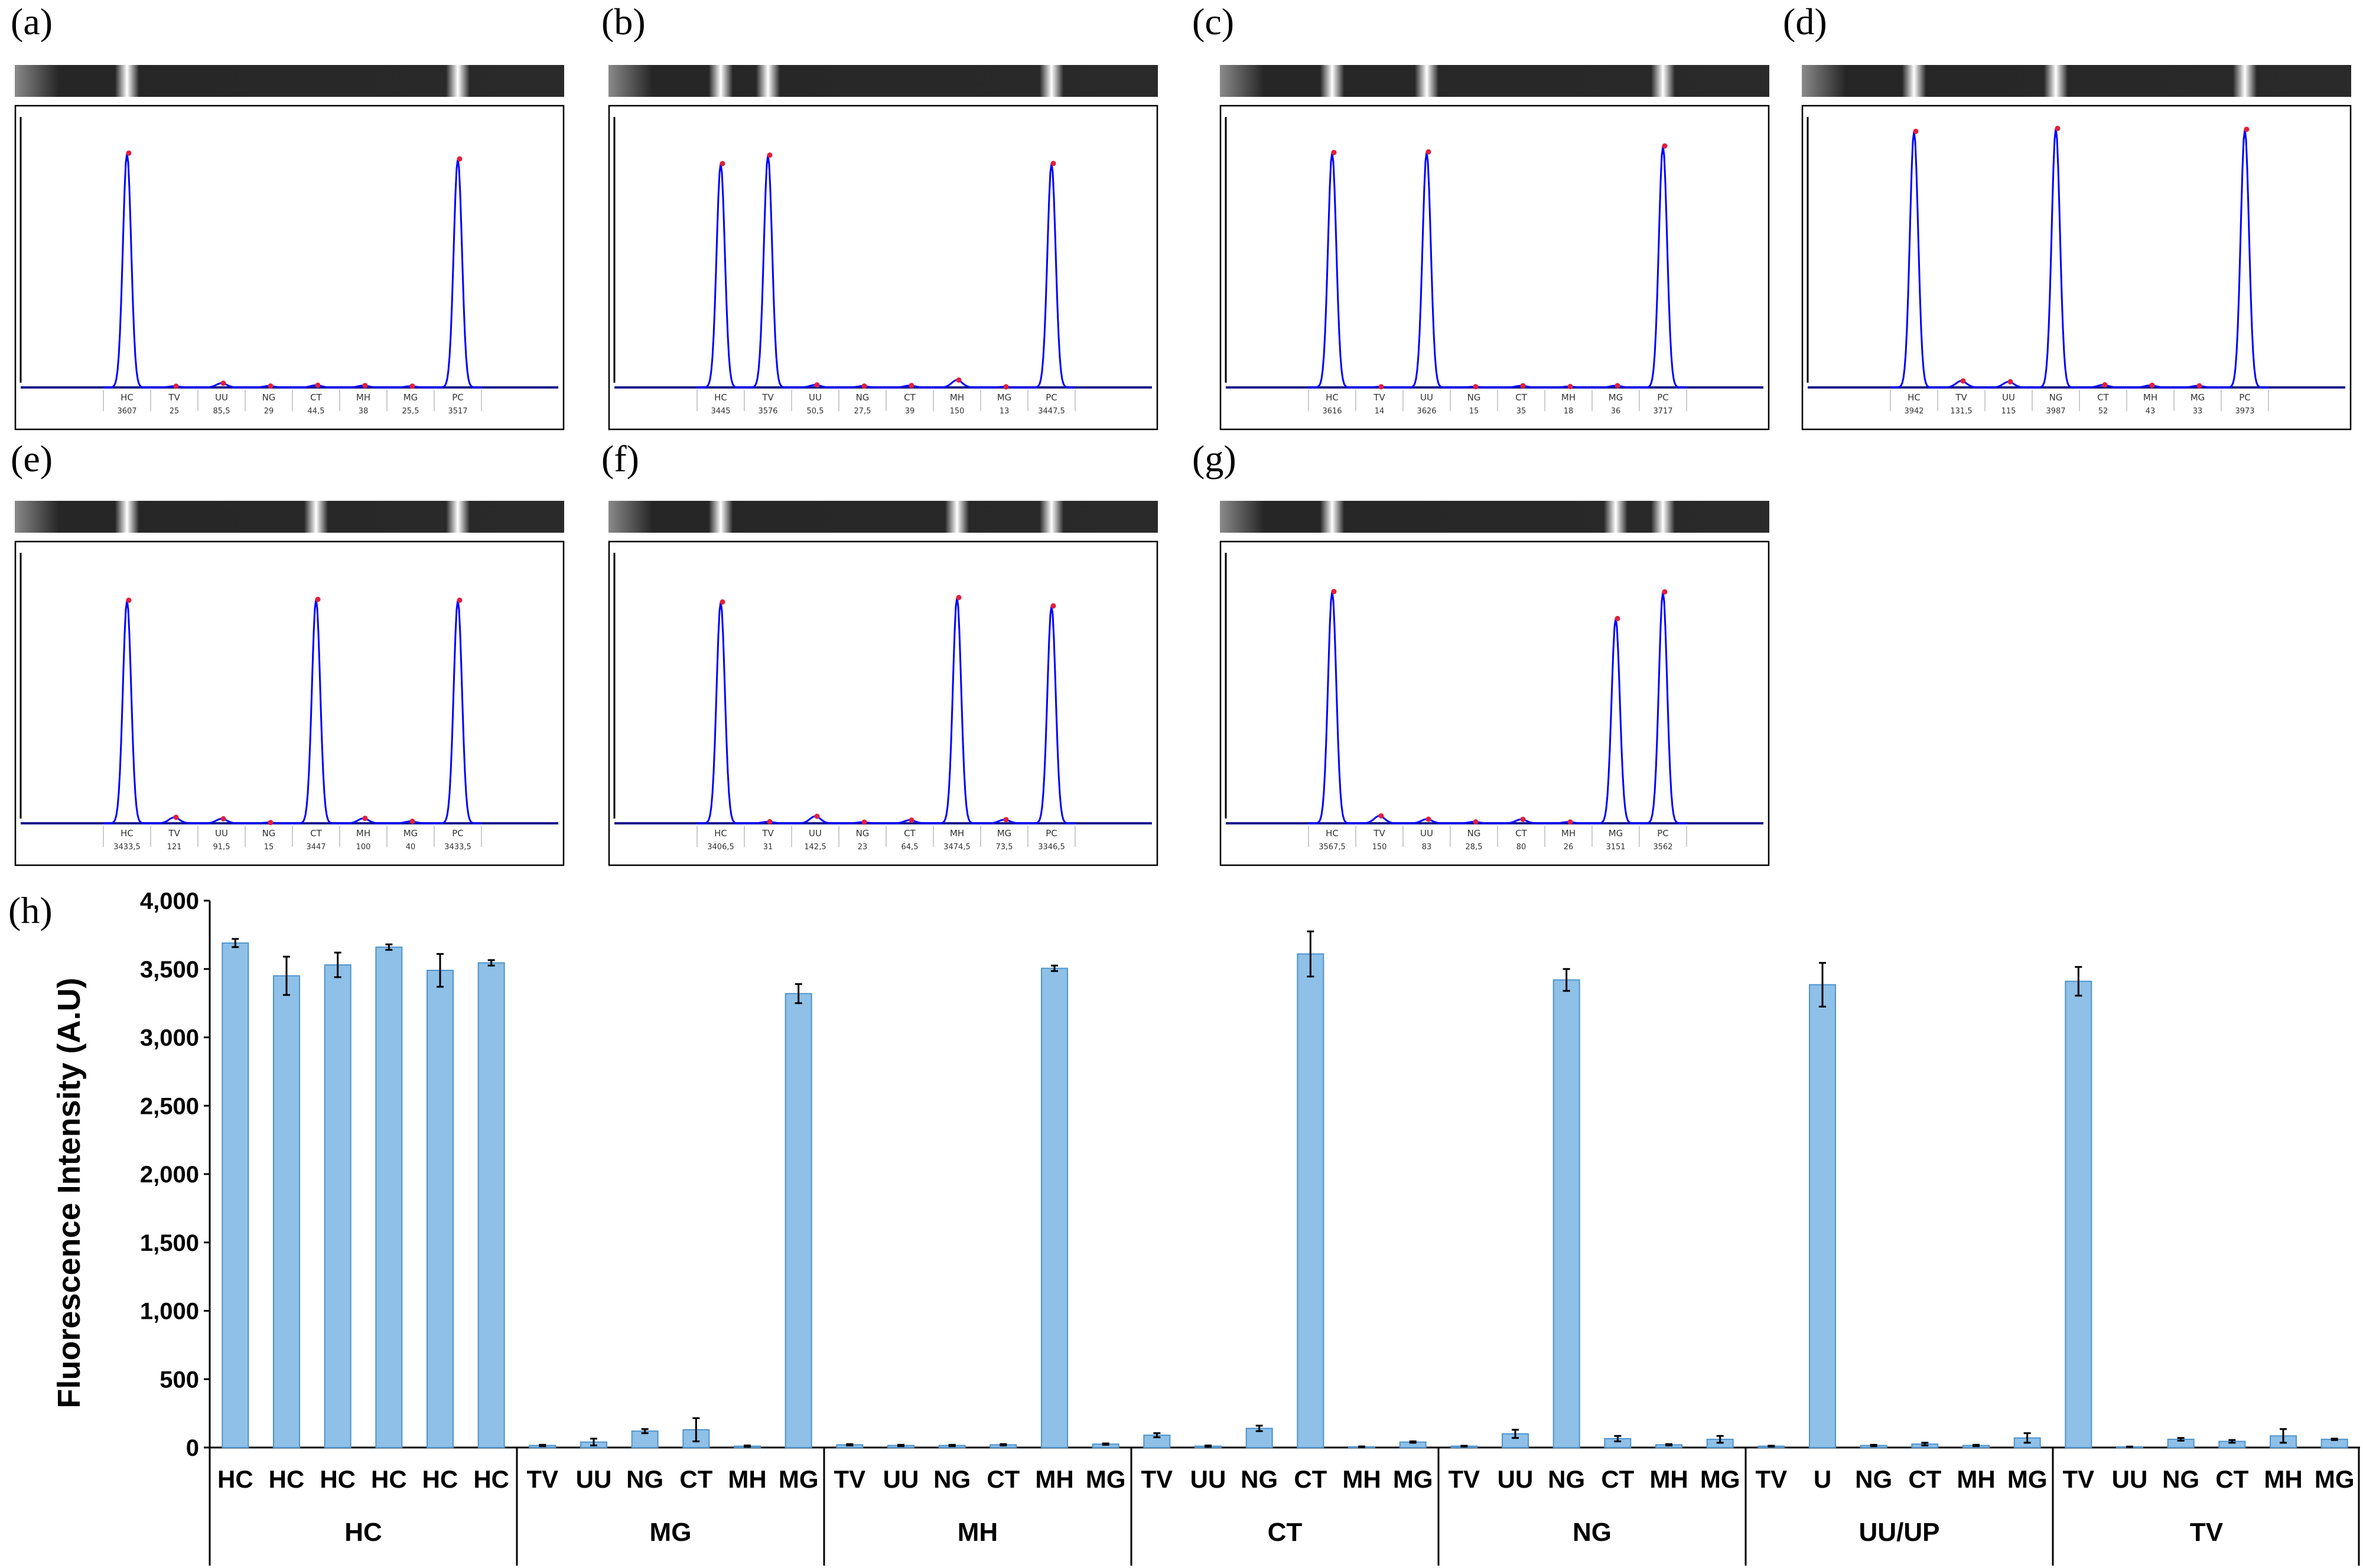 The width and height of the screenshot is (2363, 1568). What do you see at coordinates (174, 847) in the screenshot?
I see `lane-value: 121` at bounding box center [174, 847].